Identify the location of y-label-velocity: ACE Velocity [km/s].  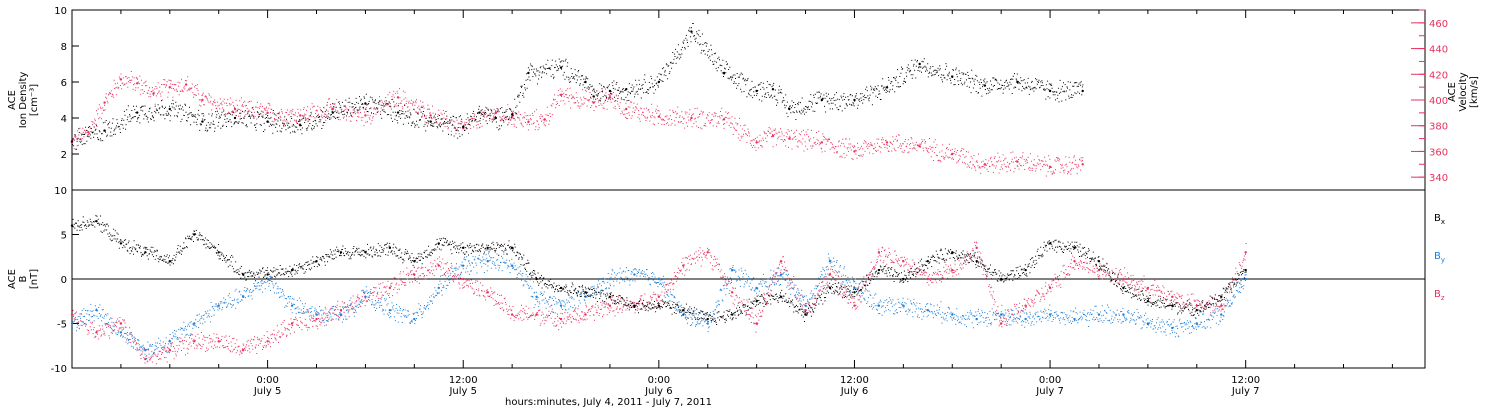
(1463, 91).